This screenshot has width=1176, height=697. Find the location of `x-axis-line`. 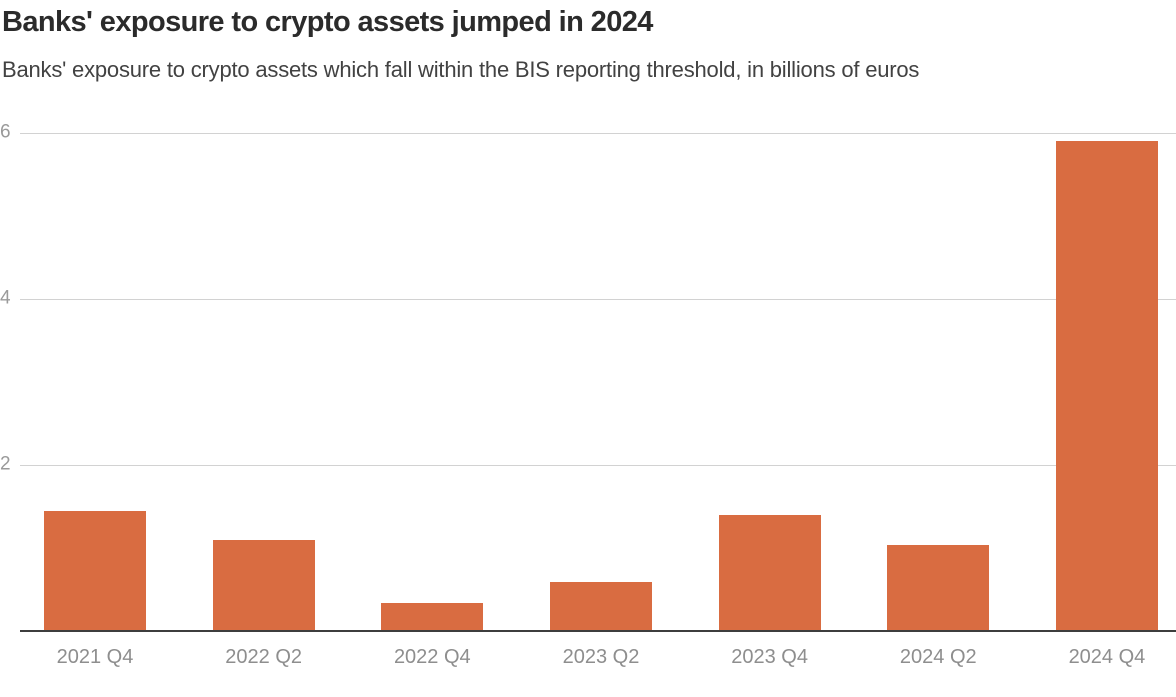

x-axis-line is located at coordinates (598, 631).